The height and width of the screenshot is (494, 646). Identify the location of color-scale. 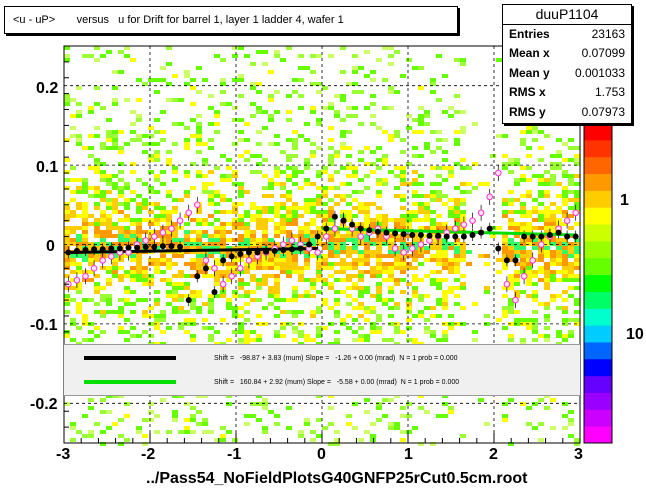
(598, 283).